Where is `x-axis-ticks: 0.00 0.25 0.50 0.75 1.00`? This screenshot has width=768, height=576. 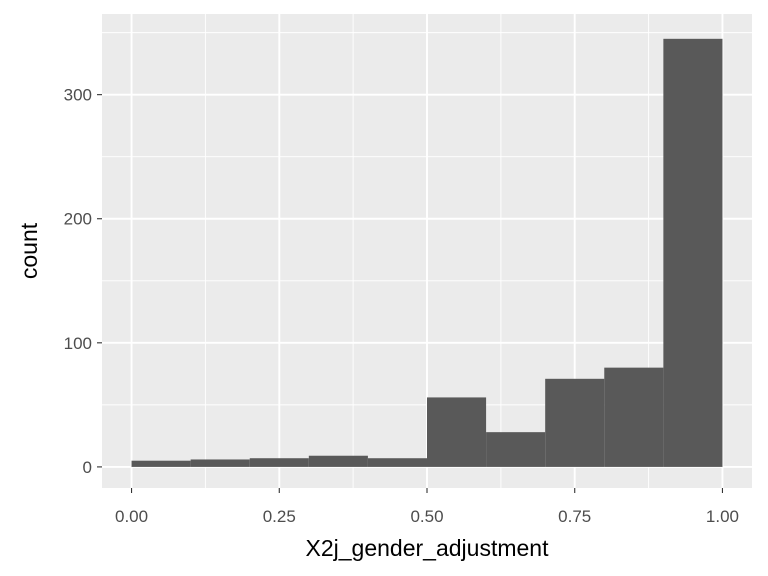 x-axis-ticks: 0.00 0.25 0.50 0.75 1.00 is located at coordinates (427, 507).